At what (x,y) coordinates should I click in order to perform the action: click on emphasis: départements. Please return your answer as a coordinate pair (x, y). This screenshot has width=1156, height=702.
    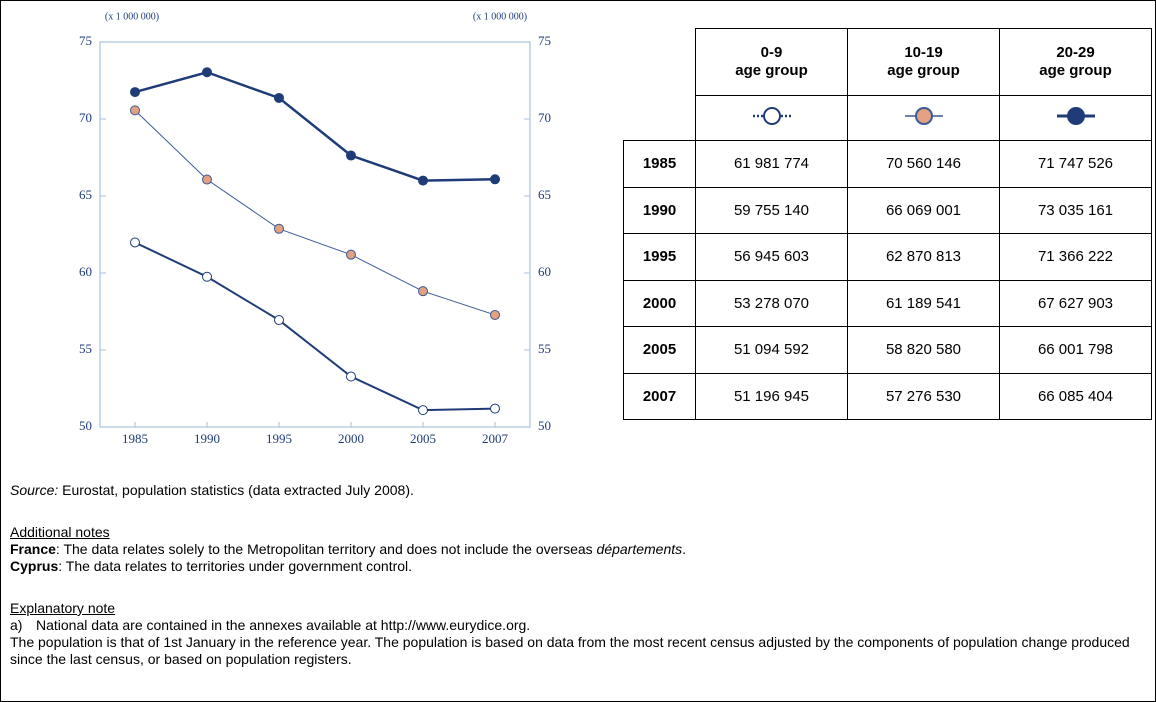
    Looking at the image, I should click on (639, 549).